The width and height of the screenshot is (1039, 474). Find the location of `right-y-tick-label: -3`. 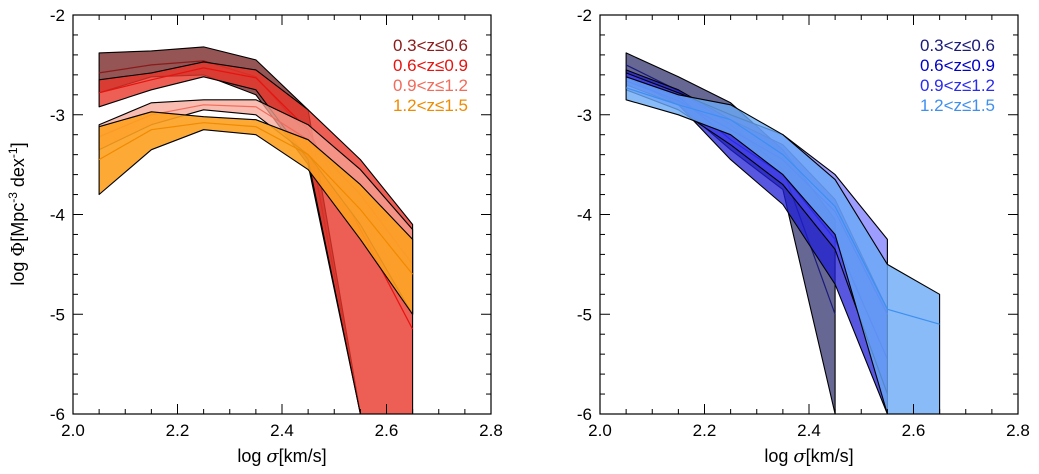

right-y-tick-label: -3 is located at coordinates (584, 115).